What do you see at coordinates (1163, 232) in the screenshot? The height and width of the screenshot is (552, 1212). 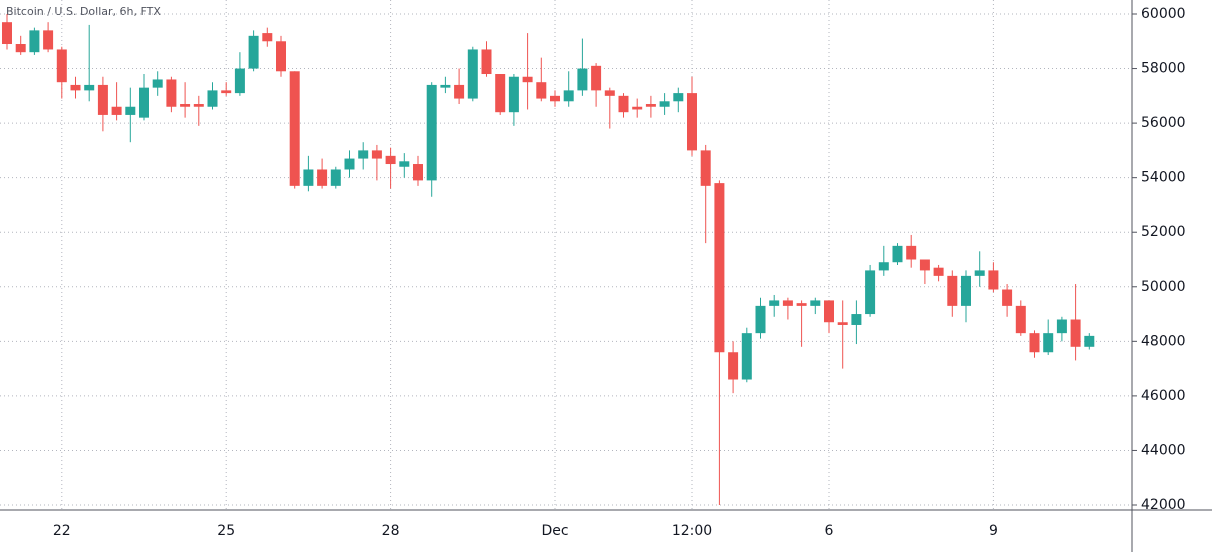 I see `y-tick-label: 52000` at bounding box center [1163, 232].